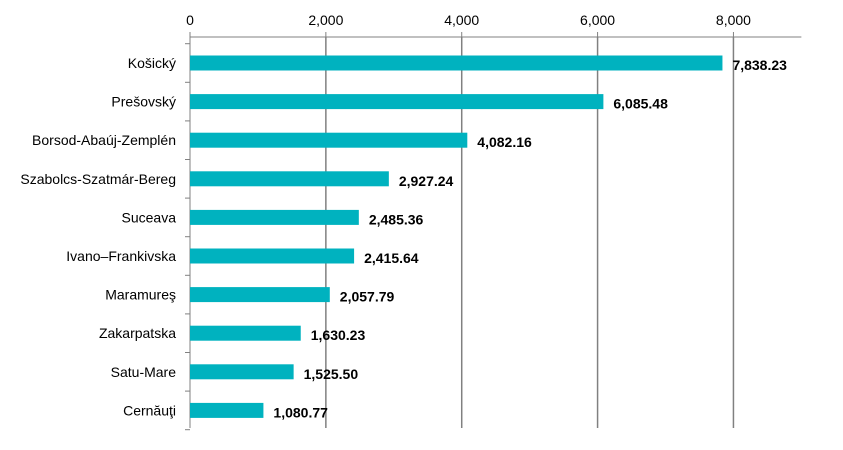 The height and width of the screenshot is (450, 843). I want to click on category-label: Prešovský, so click(143, 102).